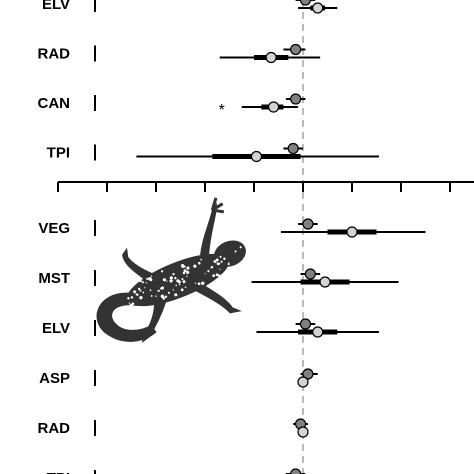 The height and width of the screenshot is (474, 474). I want to click on row-asp: ASP, so click(178, 378).